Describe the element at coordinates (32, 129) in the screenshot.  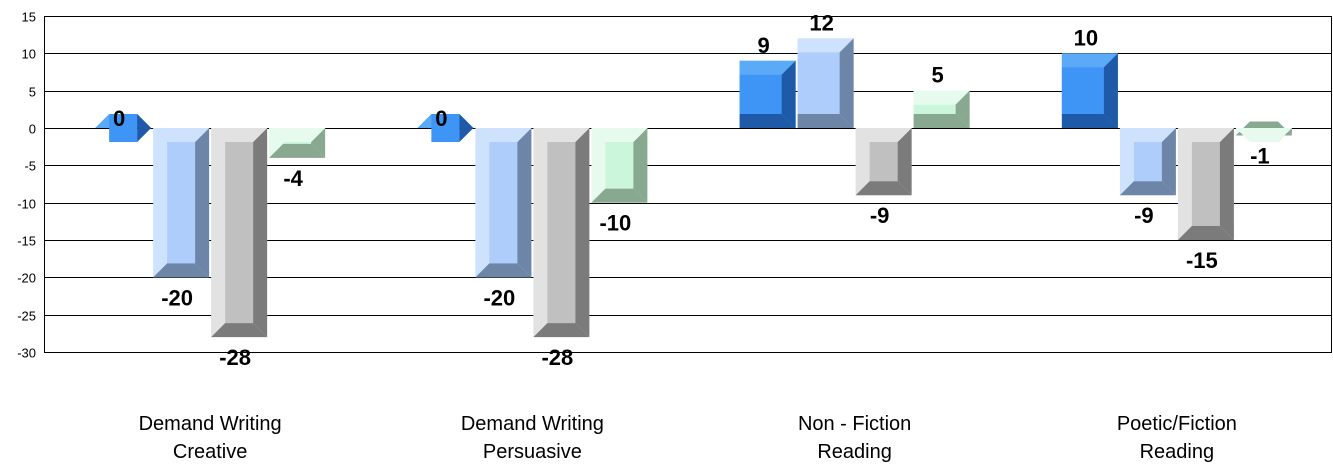
I see `y-tick-label: 0` at that location.